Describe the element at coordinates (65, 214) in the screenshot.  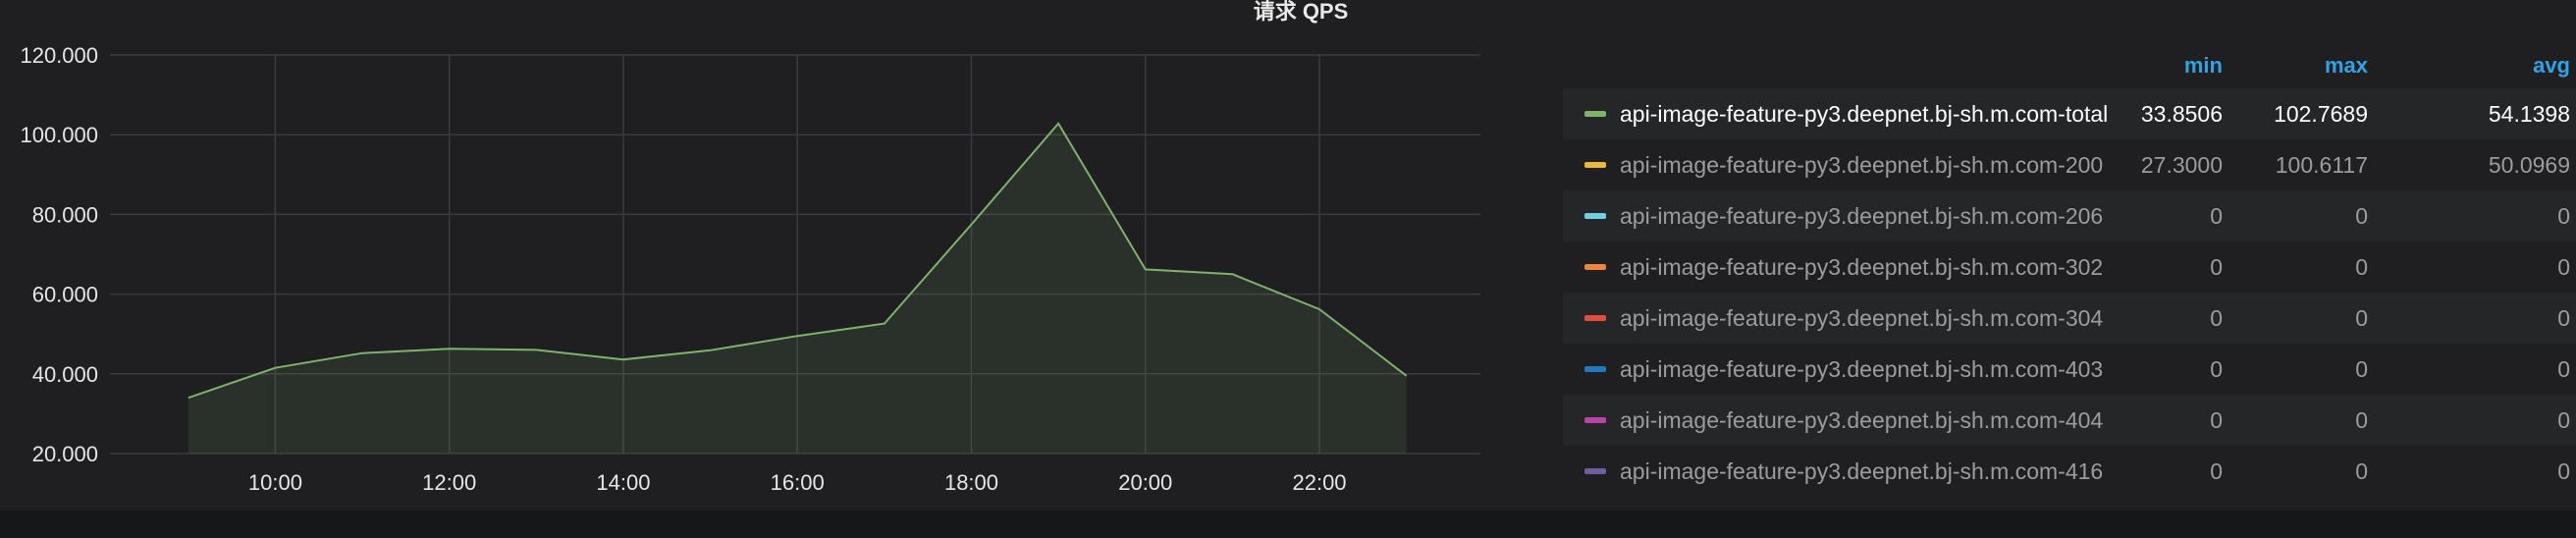
I see `y-tick-label: 80.000` at that location.